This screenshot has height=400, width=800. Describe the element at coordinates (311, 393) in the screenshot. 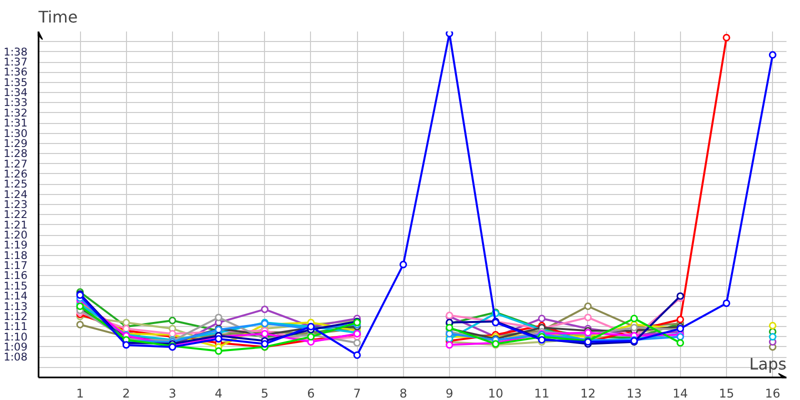

I see `x-tick-label: 6` at that location.